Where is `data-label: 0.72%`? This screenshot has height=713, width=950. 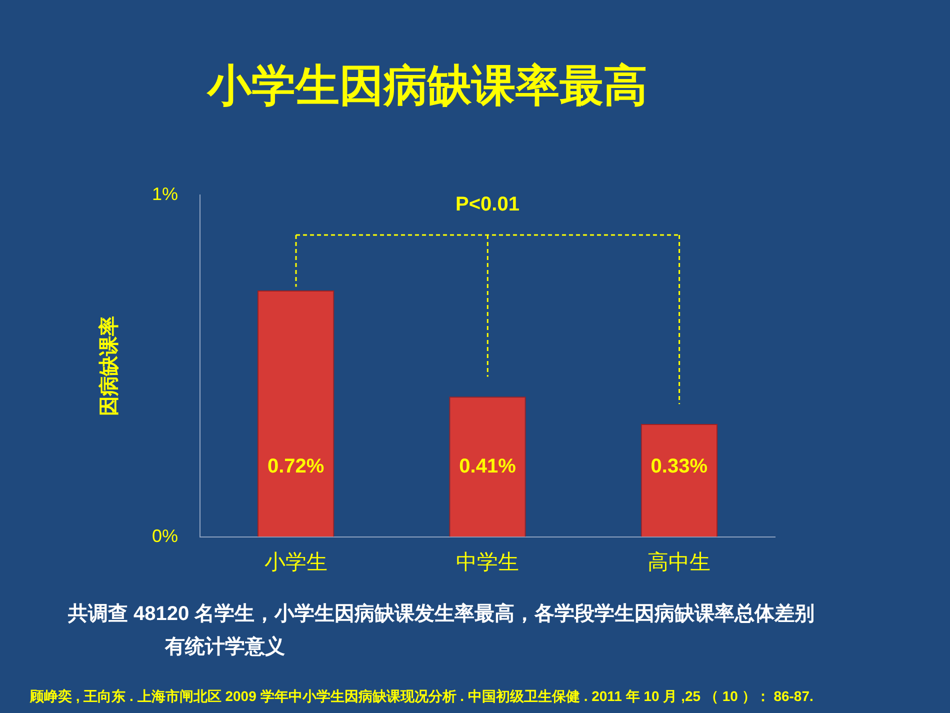
data-label: 0.72% is located at coordinates (295, 466).